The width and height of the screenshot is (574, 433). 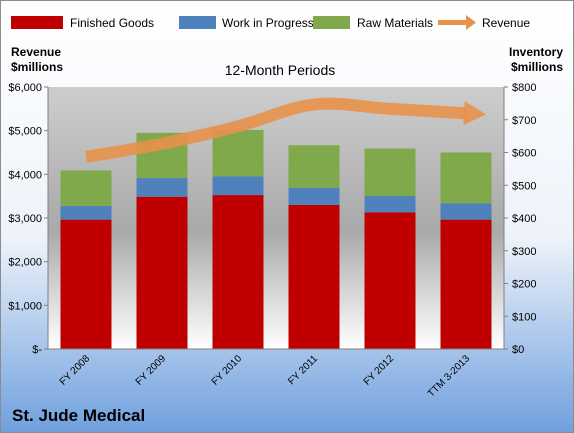 I want to click on right-axis-tick-label: $400, so click(x=524, y=219).